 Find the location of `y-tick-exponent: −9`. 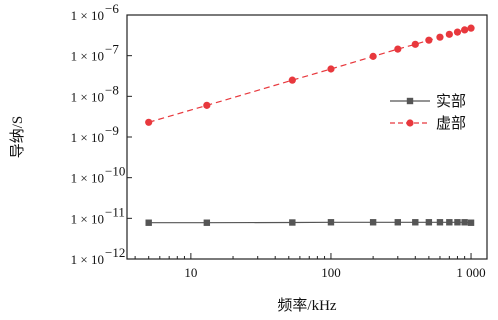

y-tick-exponent: −9 is located at coordinates (112, 130).